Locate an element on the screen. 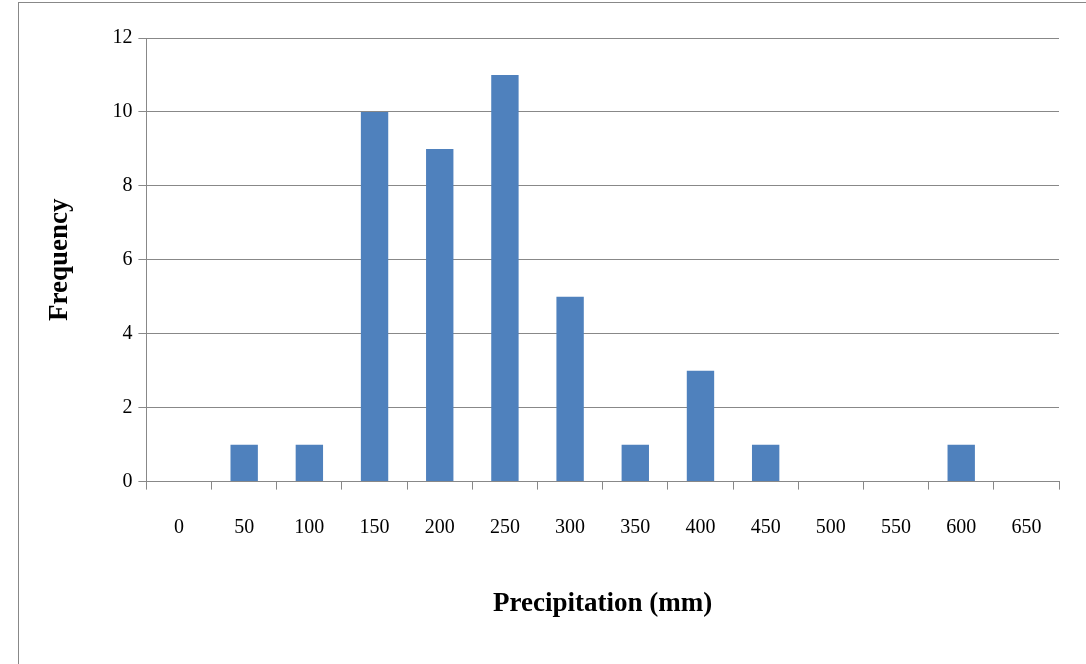 This screenshot has width=1086, height=664. x-tick-label: 100 is located at coordinates (309, 525).